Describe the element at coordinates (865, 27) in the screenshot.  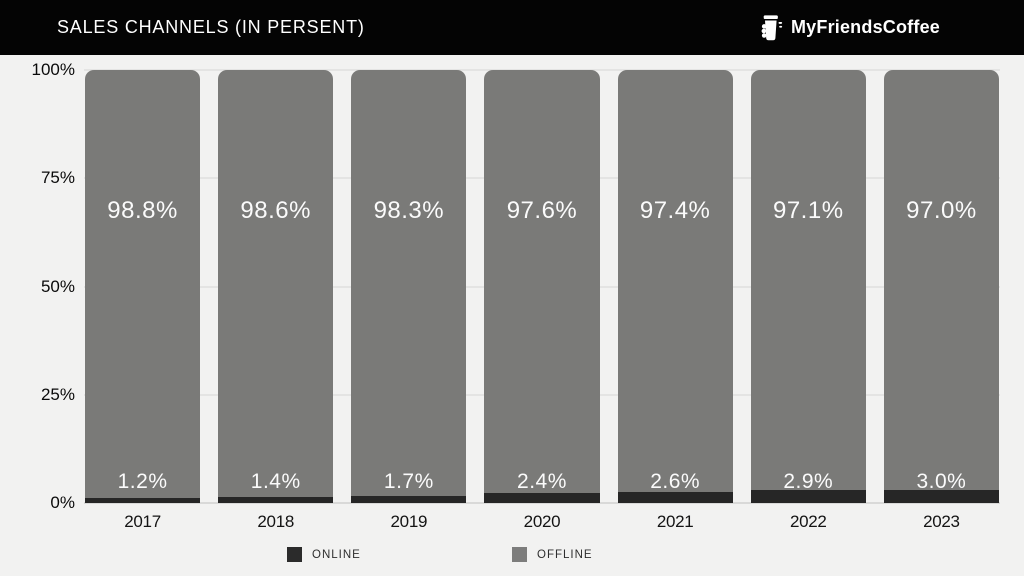
I see `brand-name: MyFriendsCoffee` at that location.